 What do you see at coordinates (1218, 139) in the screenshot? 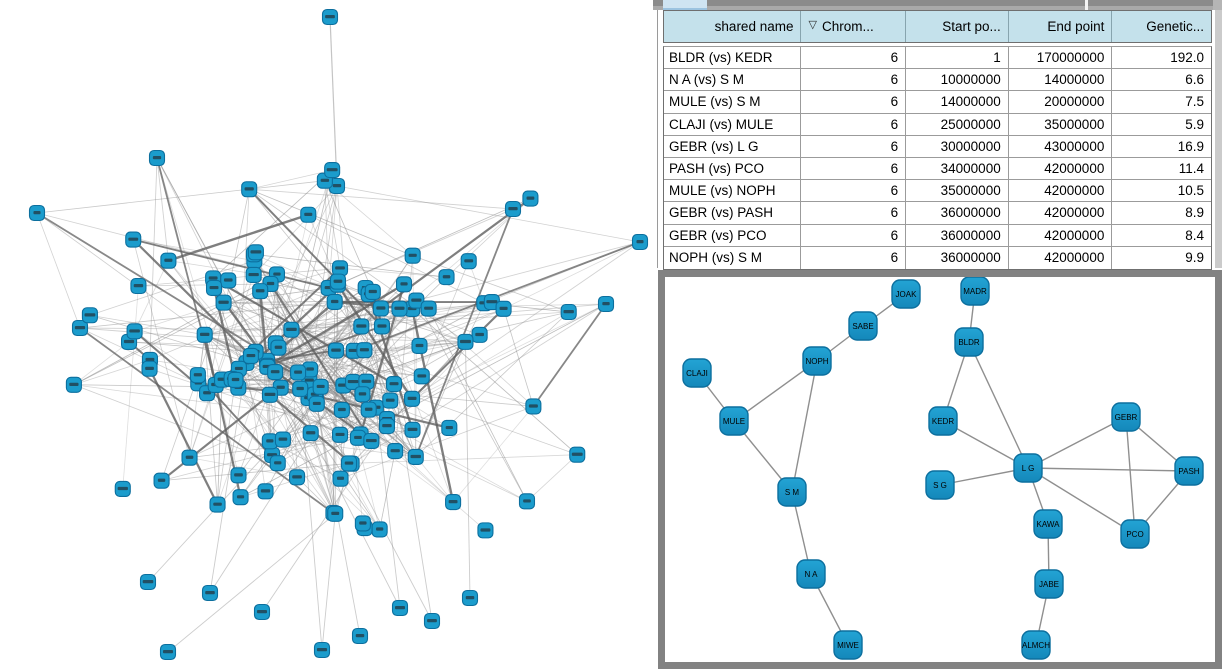
I see `scrollbar-track` at bounding box center [1218, 139].